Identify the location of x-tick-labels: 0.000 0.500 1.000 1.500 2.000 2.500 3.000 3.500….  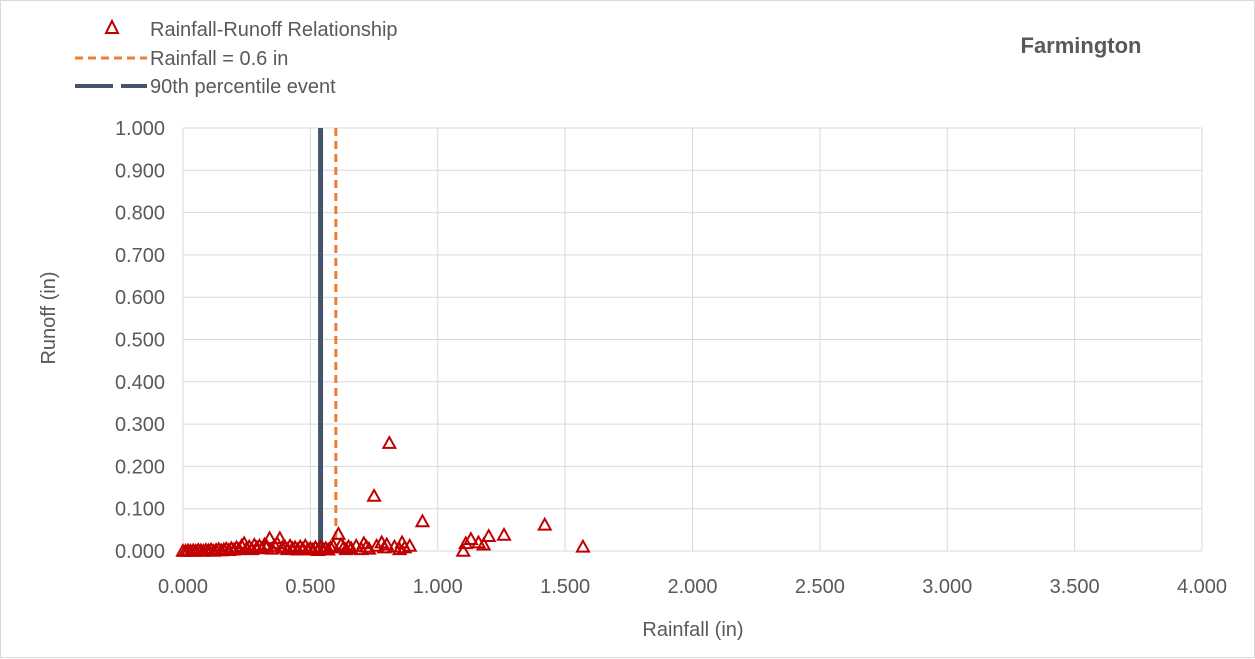
(692, 587).